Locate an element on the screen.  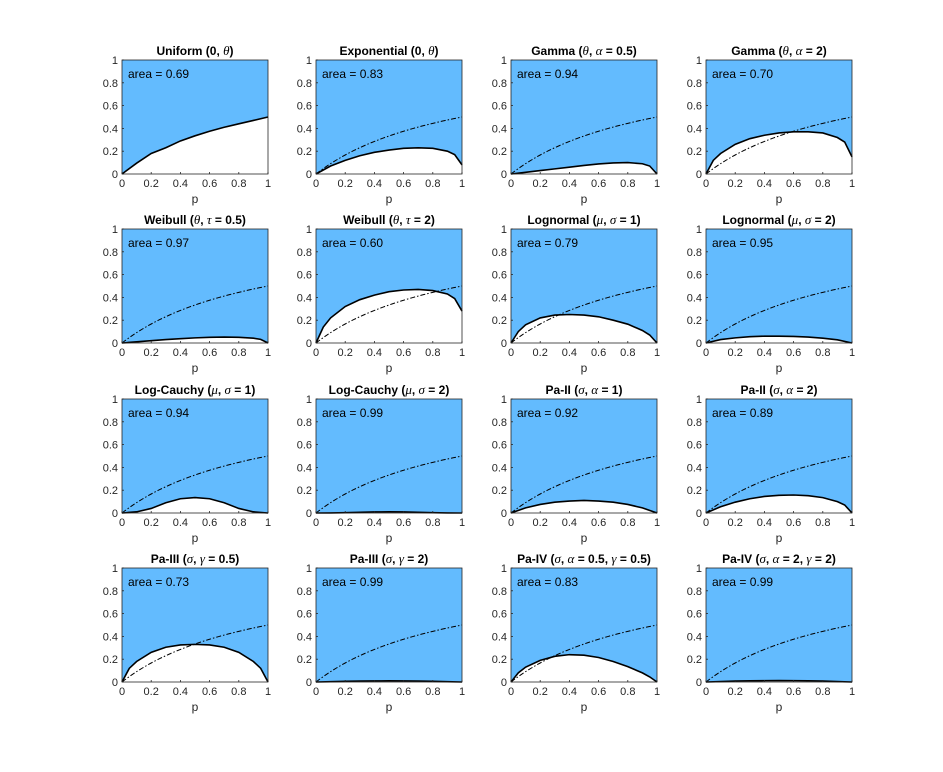
area-annotation: area = 0.69 is located at coordinates (158, 74).